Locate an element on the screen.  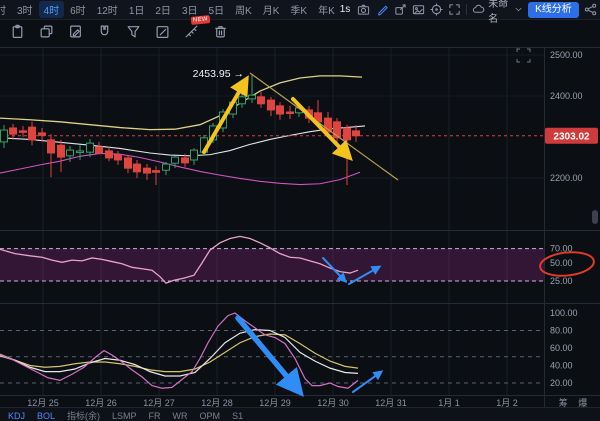
timeframe-tab: 周K is located at coordinates (243, 11).